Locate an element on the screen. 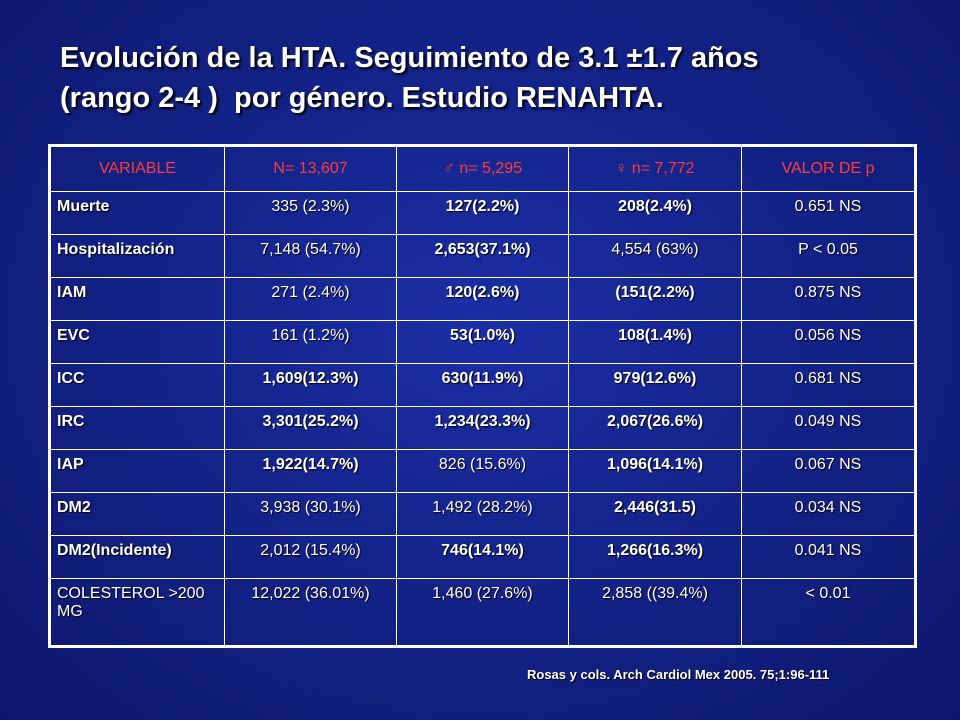 This screenshot has width=960, height=720. cell-male: 1,460 (27.6%) is located at coordinates (482, 612).